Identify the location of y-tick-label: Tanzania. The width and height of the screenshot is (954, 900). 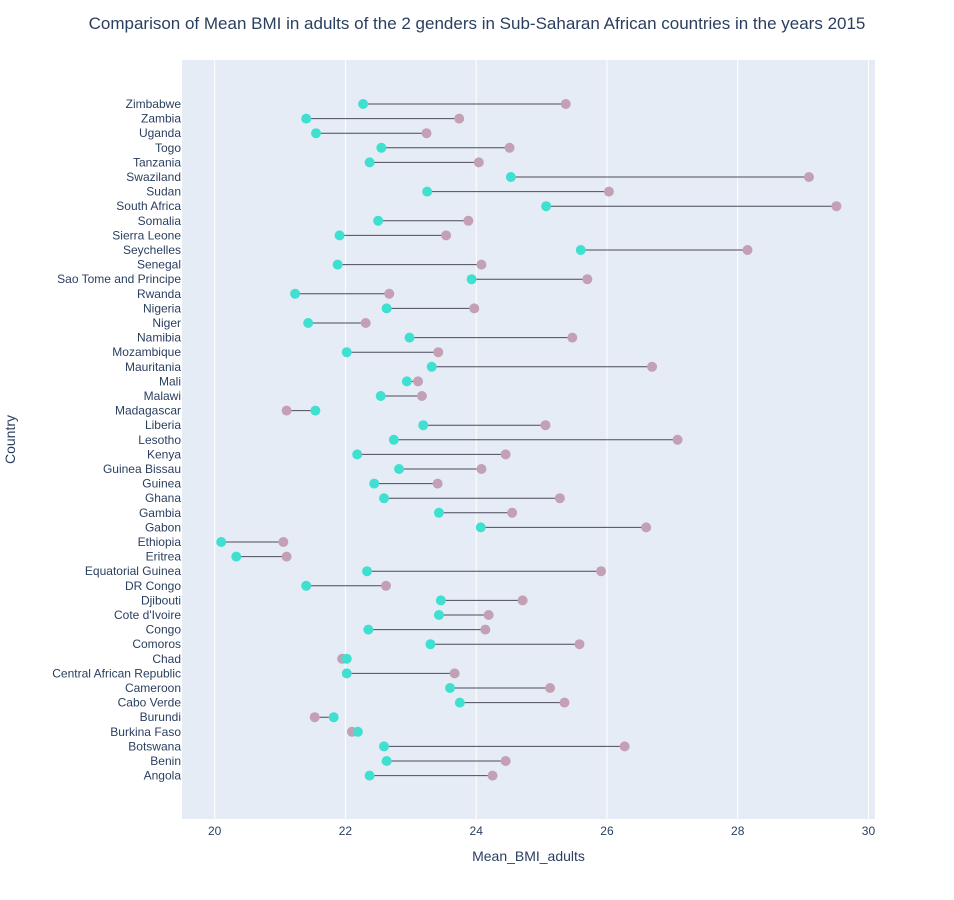
(157, 162).